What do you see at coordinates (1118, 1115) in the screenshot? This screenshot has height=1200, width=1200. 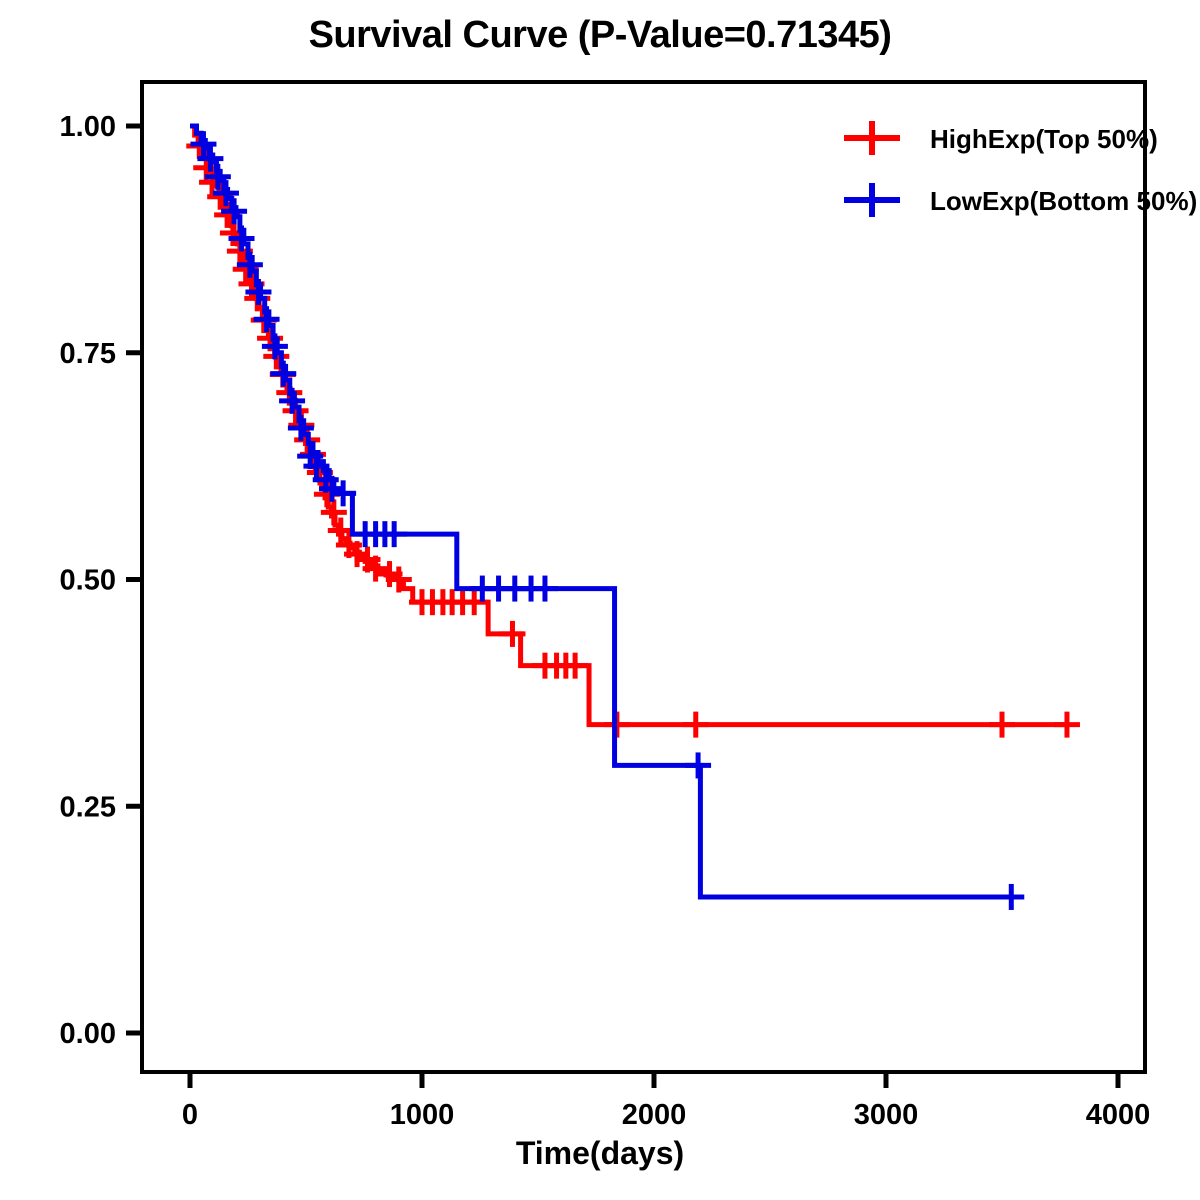 I see `x-tick-label: 4000` at bounding box center [1118, 1115].